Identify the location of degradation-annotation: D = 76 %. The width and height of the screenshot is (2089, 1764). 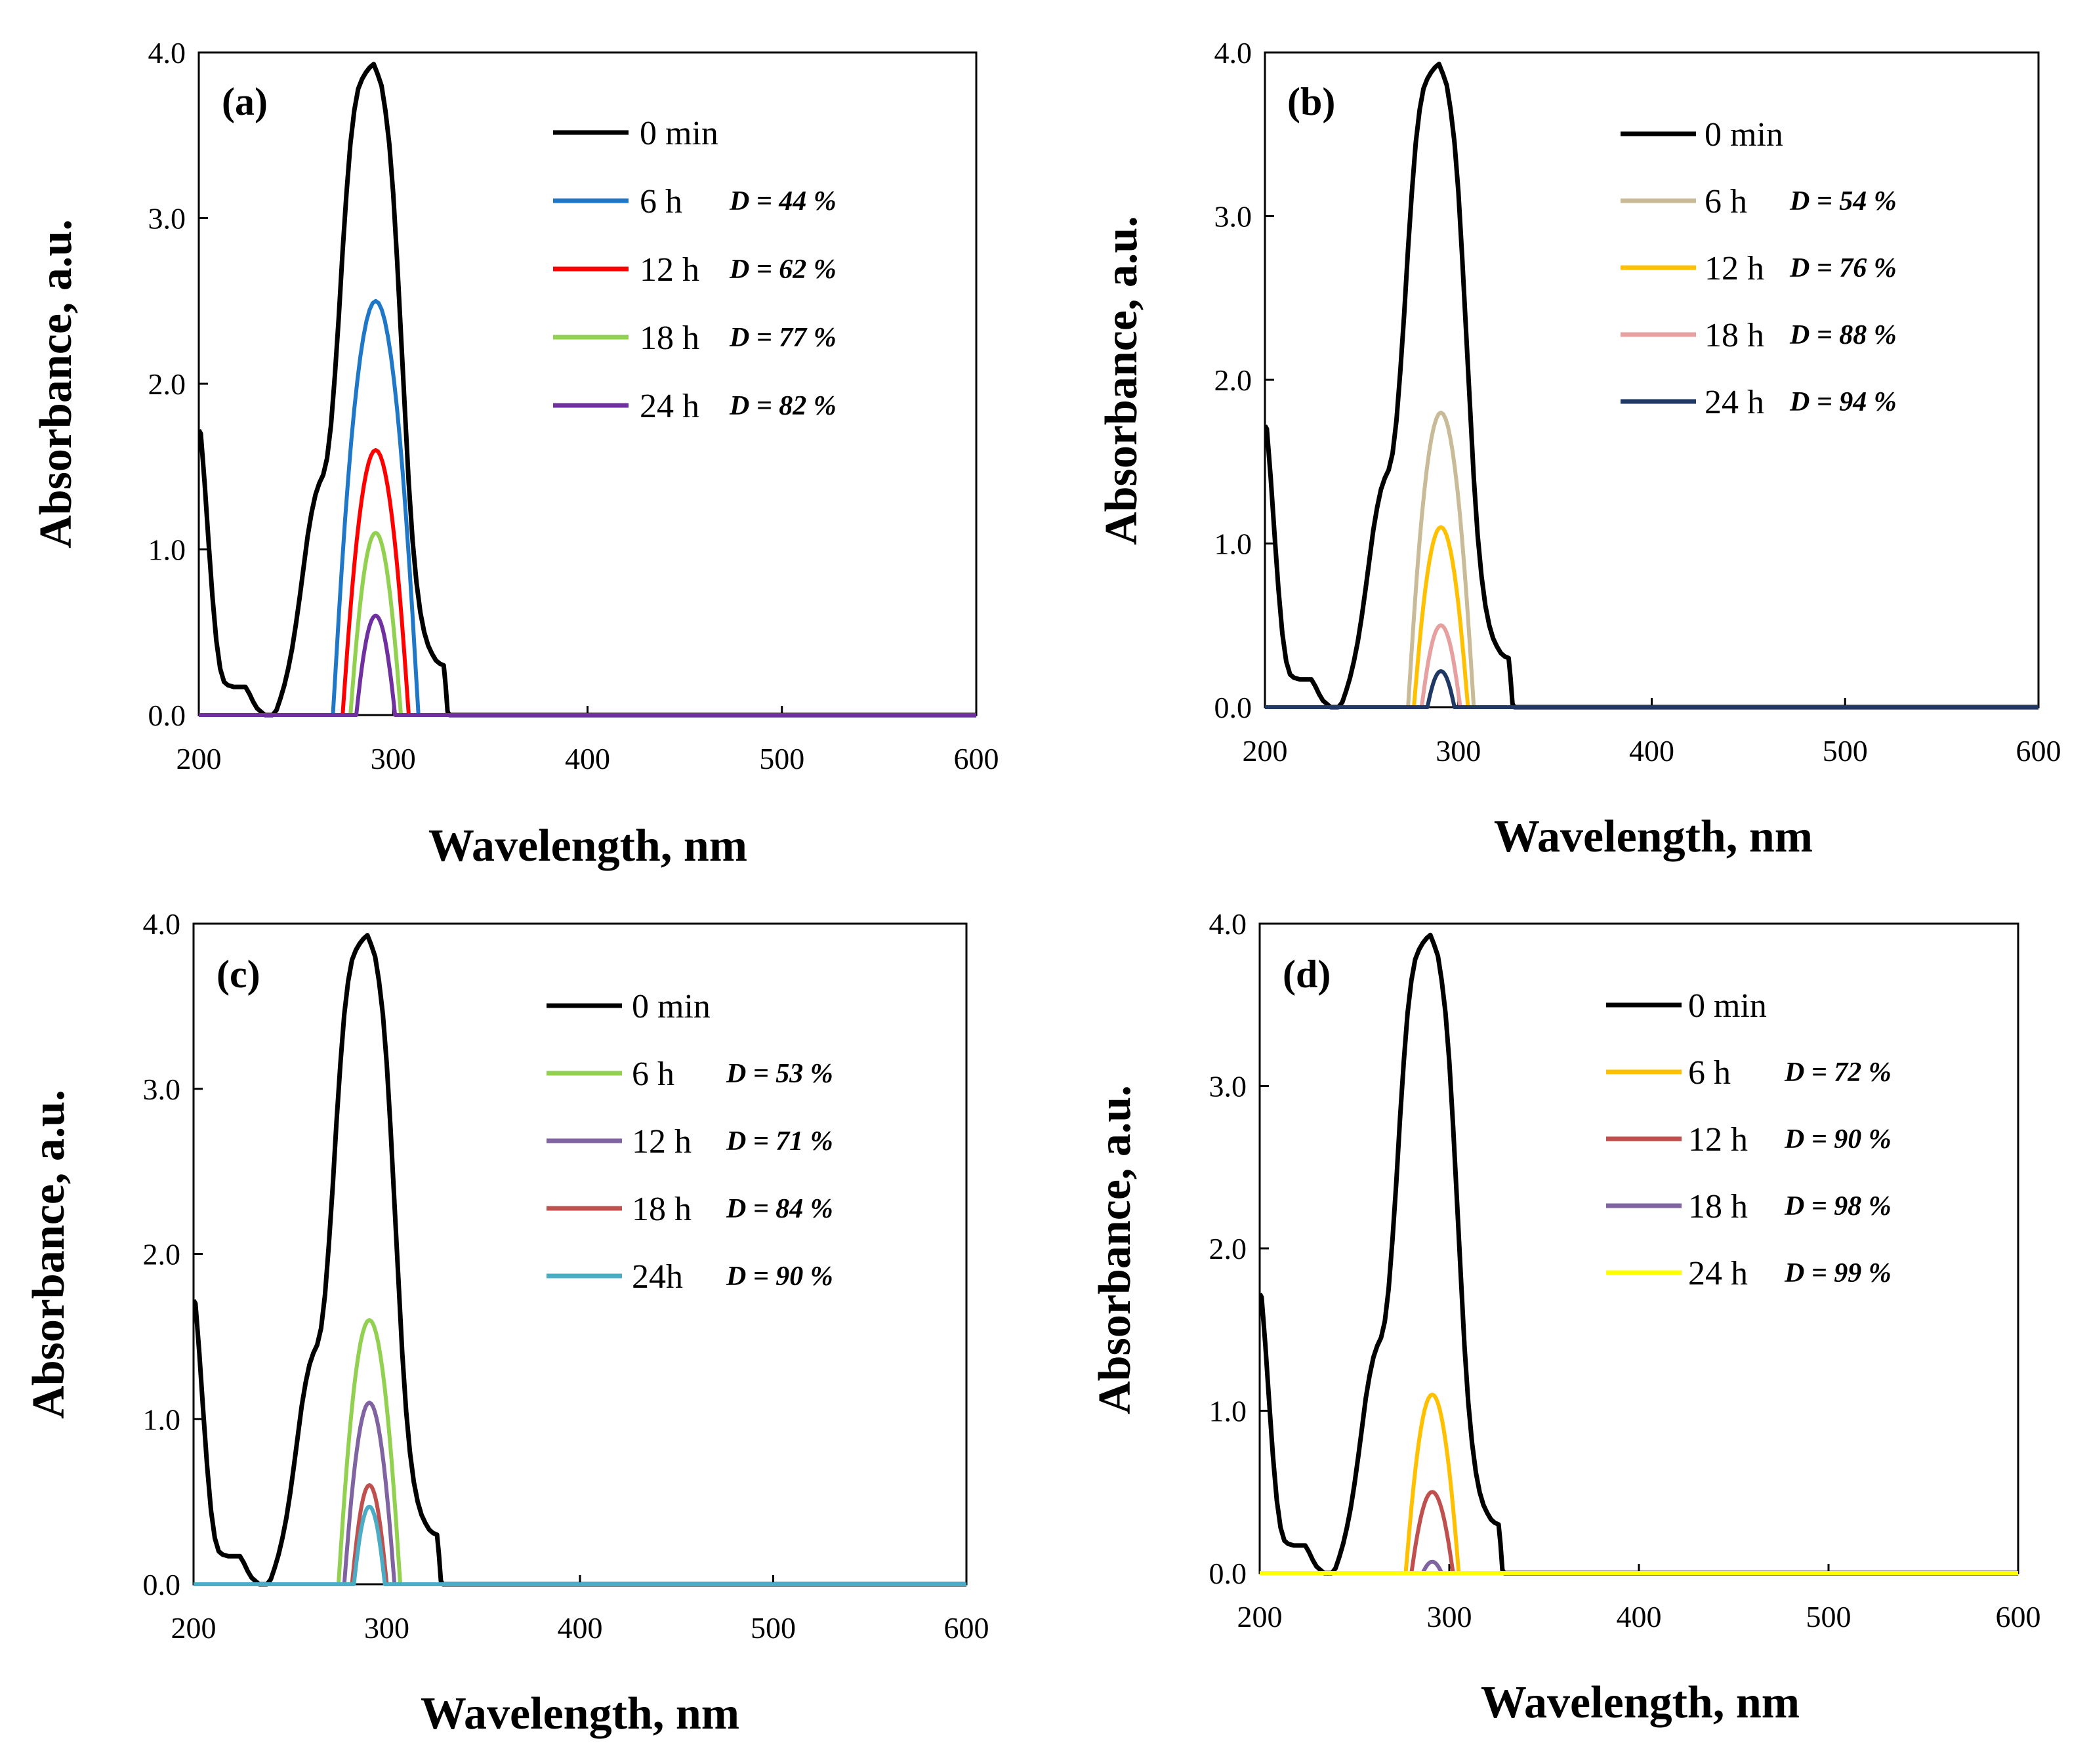
(1843, 268).